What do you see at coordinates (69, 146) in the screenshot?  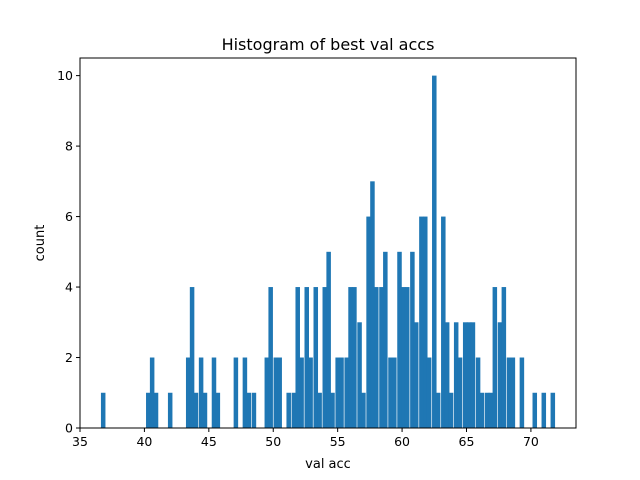 I see `y-tick-label: 8` at bounding box center [69, 146].